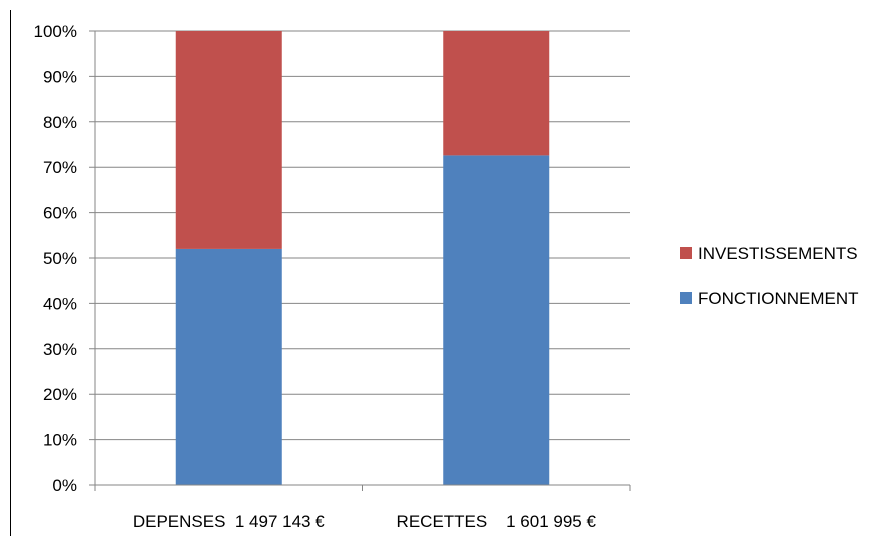  I want to click on y-tick-label: 70%, so click(60, 167).